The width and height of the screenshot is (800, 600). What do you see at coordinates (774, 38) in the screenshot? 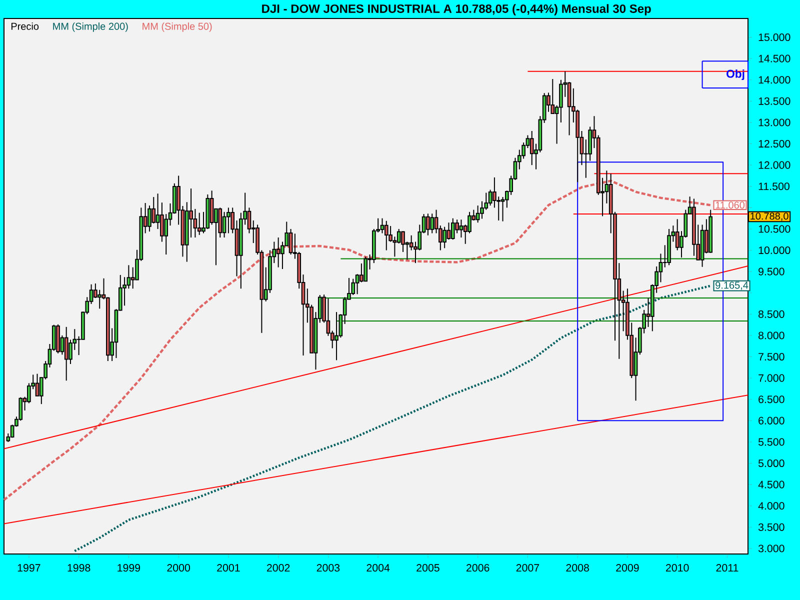
I see `y-tick-label: 15.000` at bounding box center [774, 38].